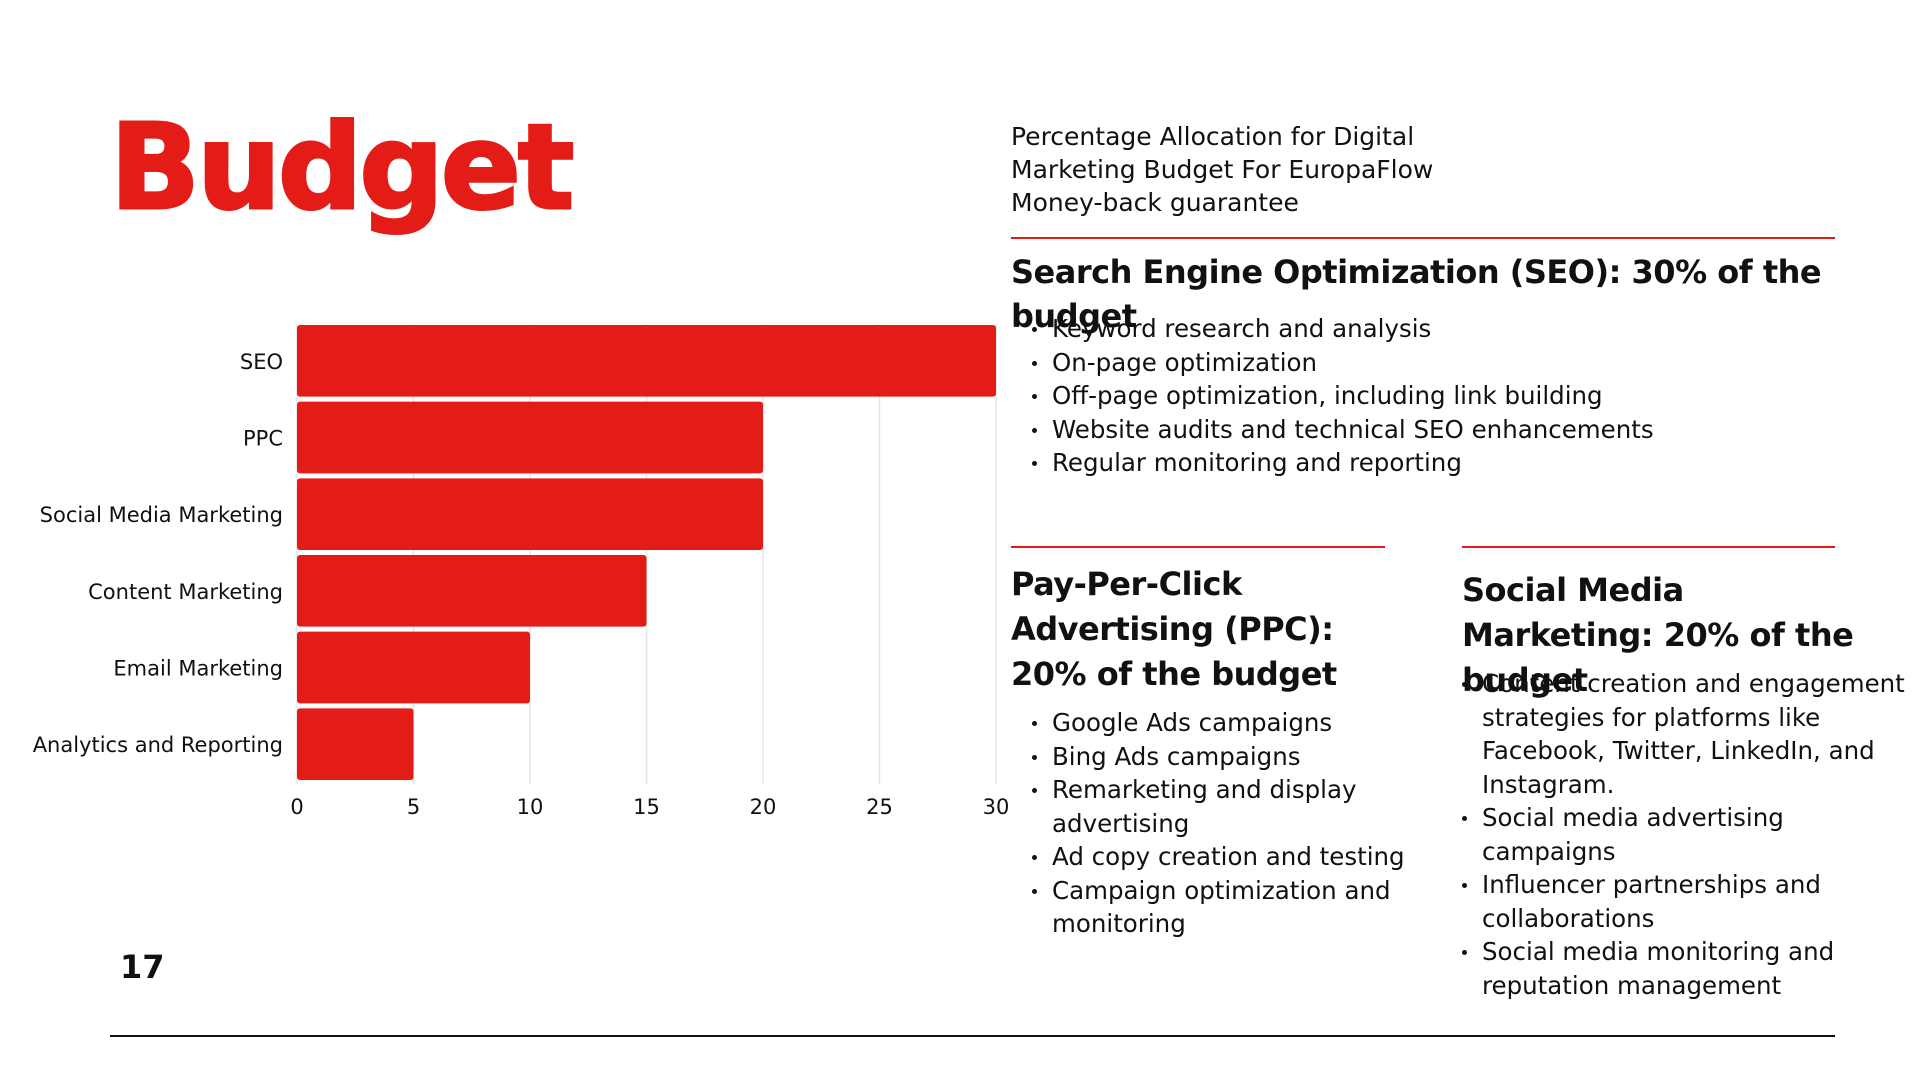  Describe the element at coordinates (1232, 857) in the screenshot. I see `ppc-item: Ad copy creation and testing` at that location.